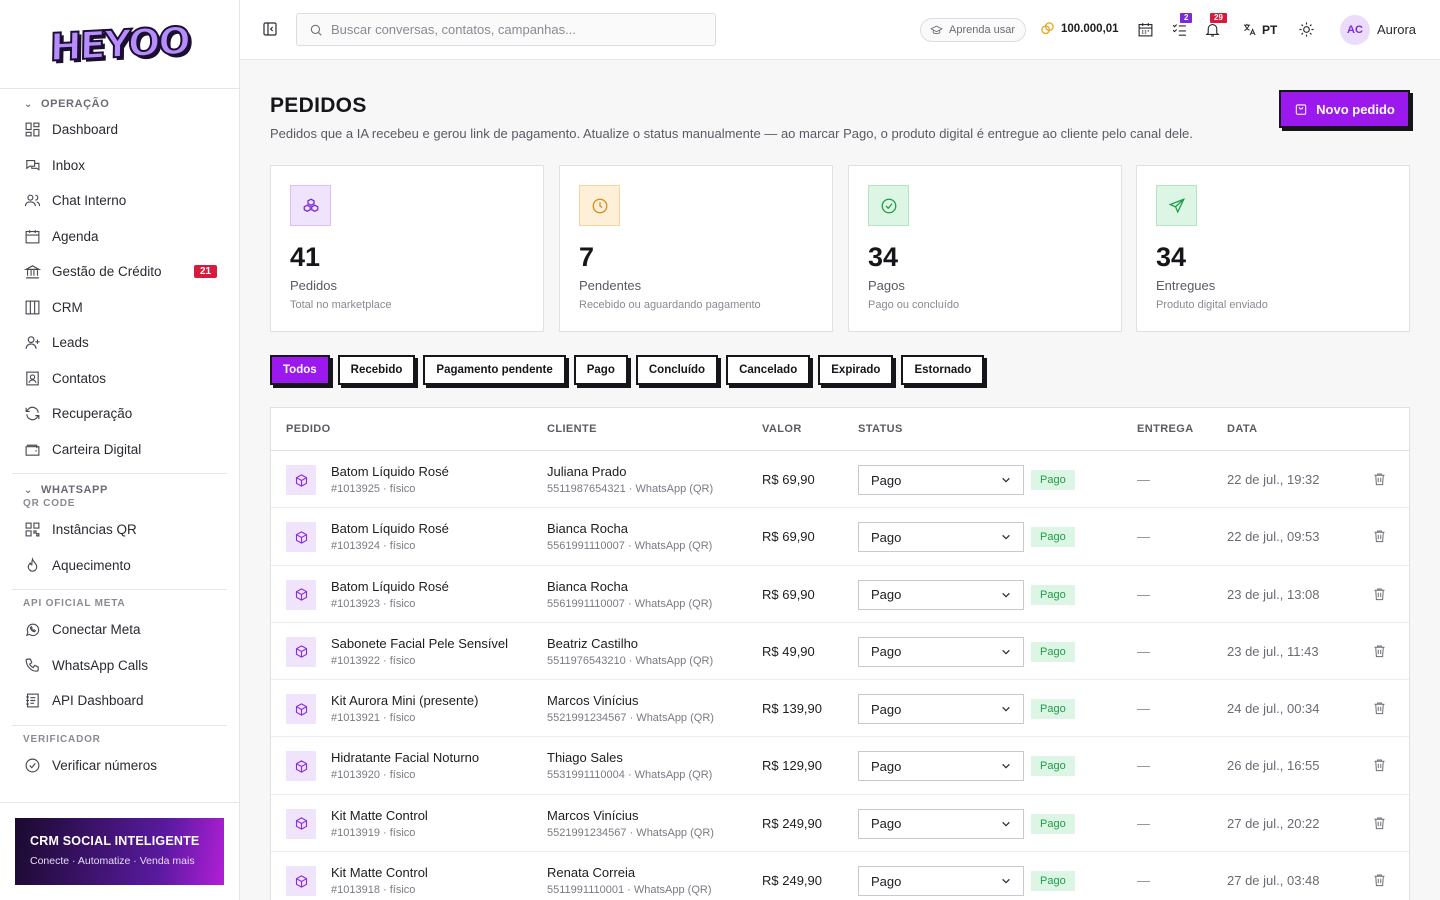 The height and width of the screenshot is (900, 1440). Describe the element at coordinates (494, 370) in the screenshot. I see `filter-pagamento-pendente: Pagamento pendente` at that location.